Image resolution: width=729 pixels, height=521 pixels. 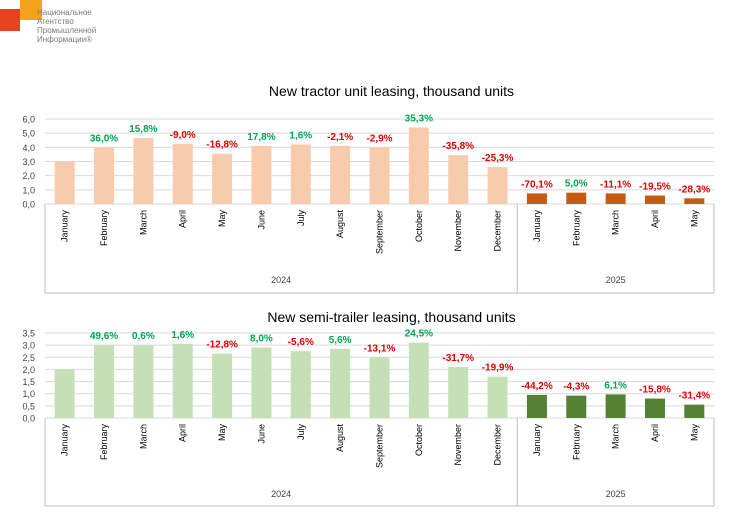 What do you see at coordinates (694, 396) in the screenshot?
I see `data-label: -31,4%` at bounding box center [694, 396].